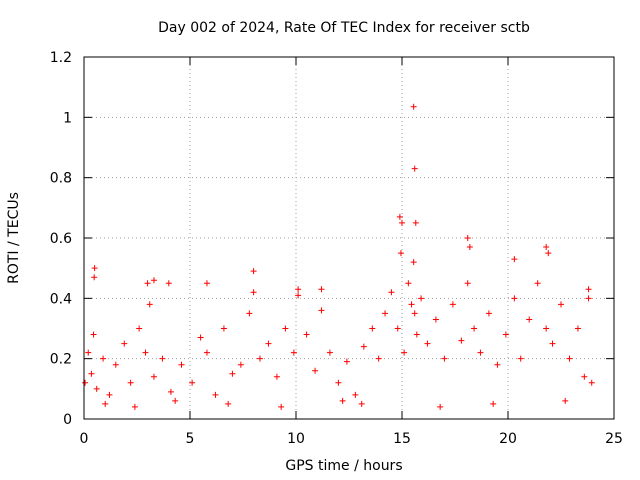 The width and height of the screenshot is (640, 480). Describe the element at coordinates (402, 439) in the screenshot. I see `x-tick-label: 15` at that location.